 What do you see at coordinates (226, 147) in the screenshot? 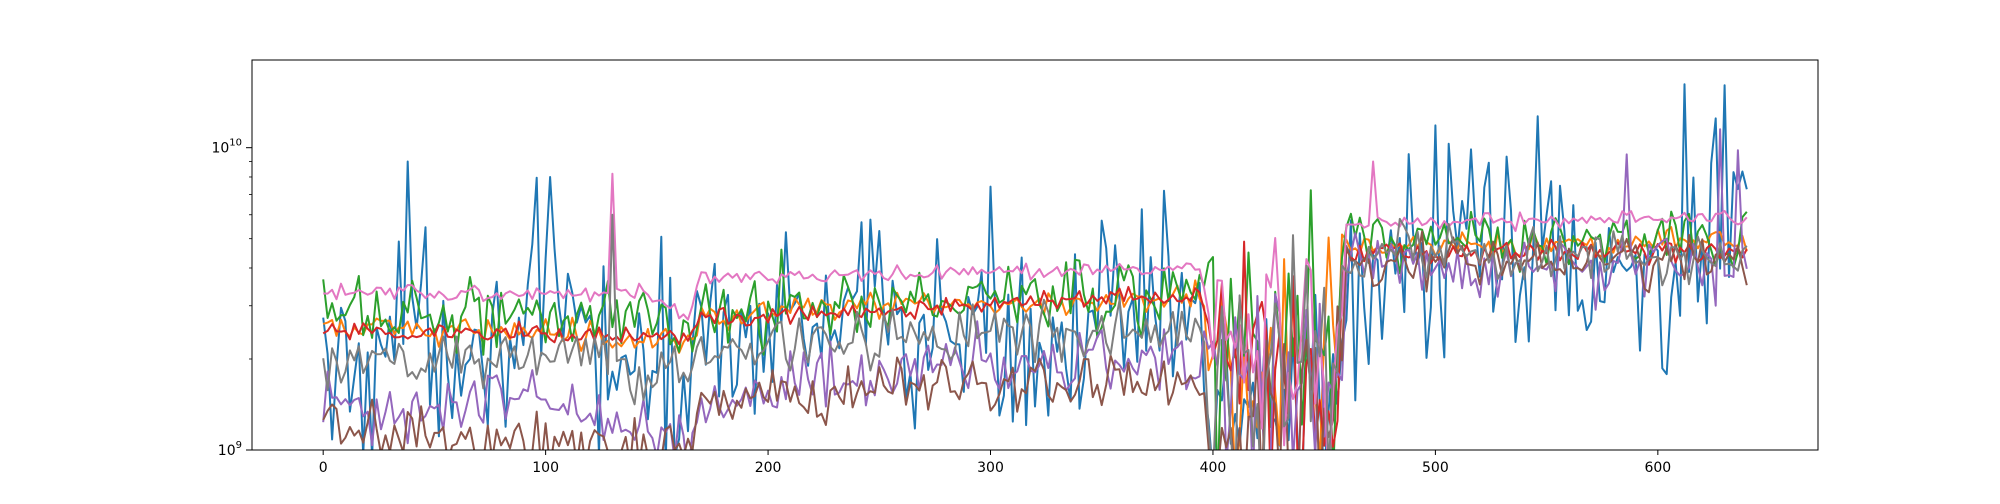
I see `y-tick-label: 1010` at bounding box center [226, 147].